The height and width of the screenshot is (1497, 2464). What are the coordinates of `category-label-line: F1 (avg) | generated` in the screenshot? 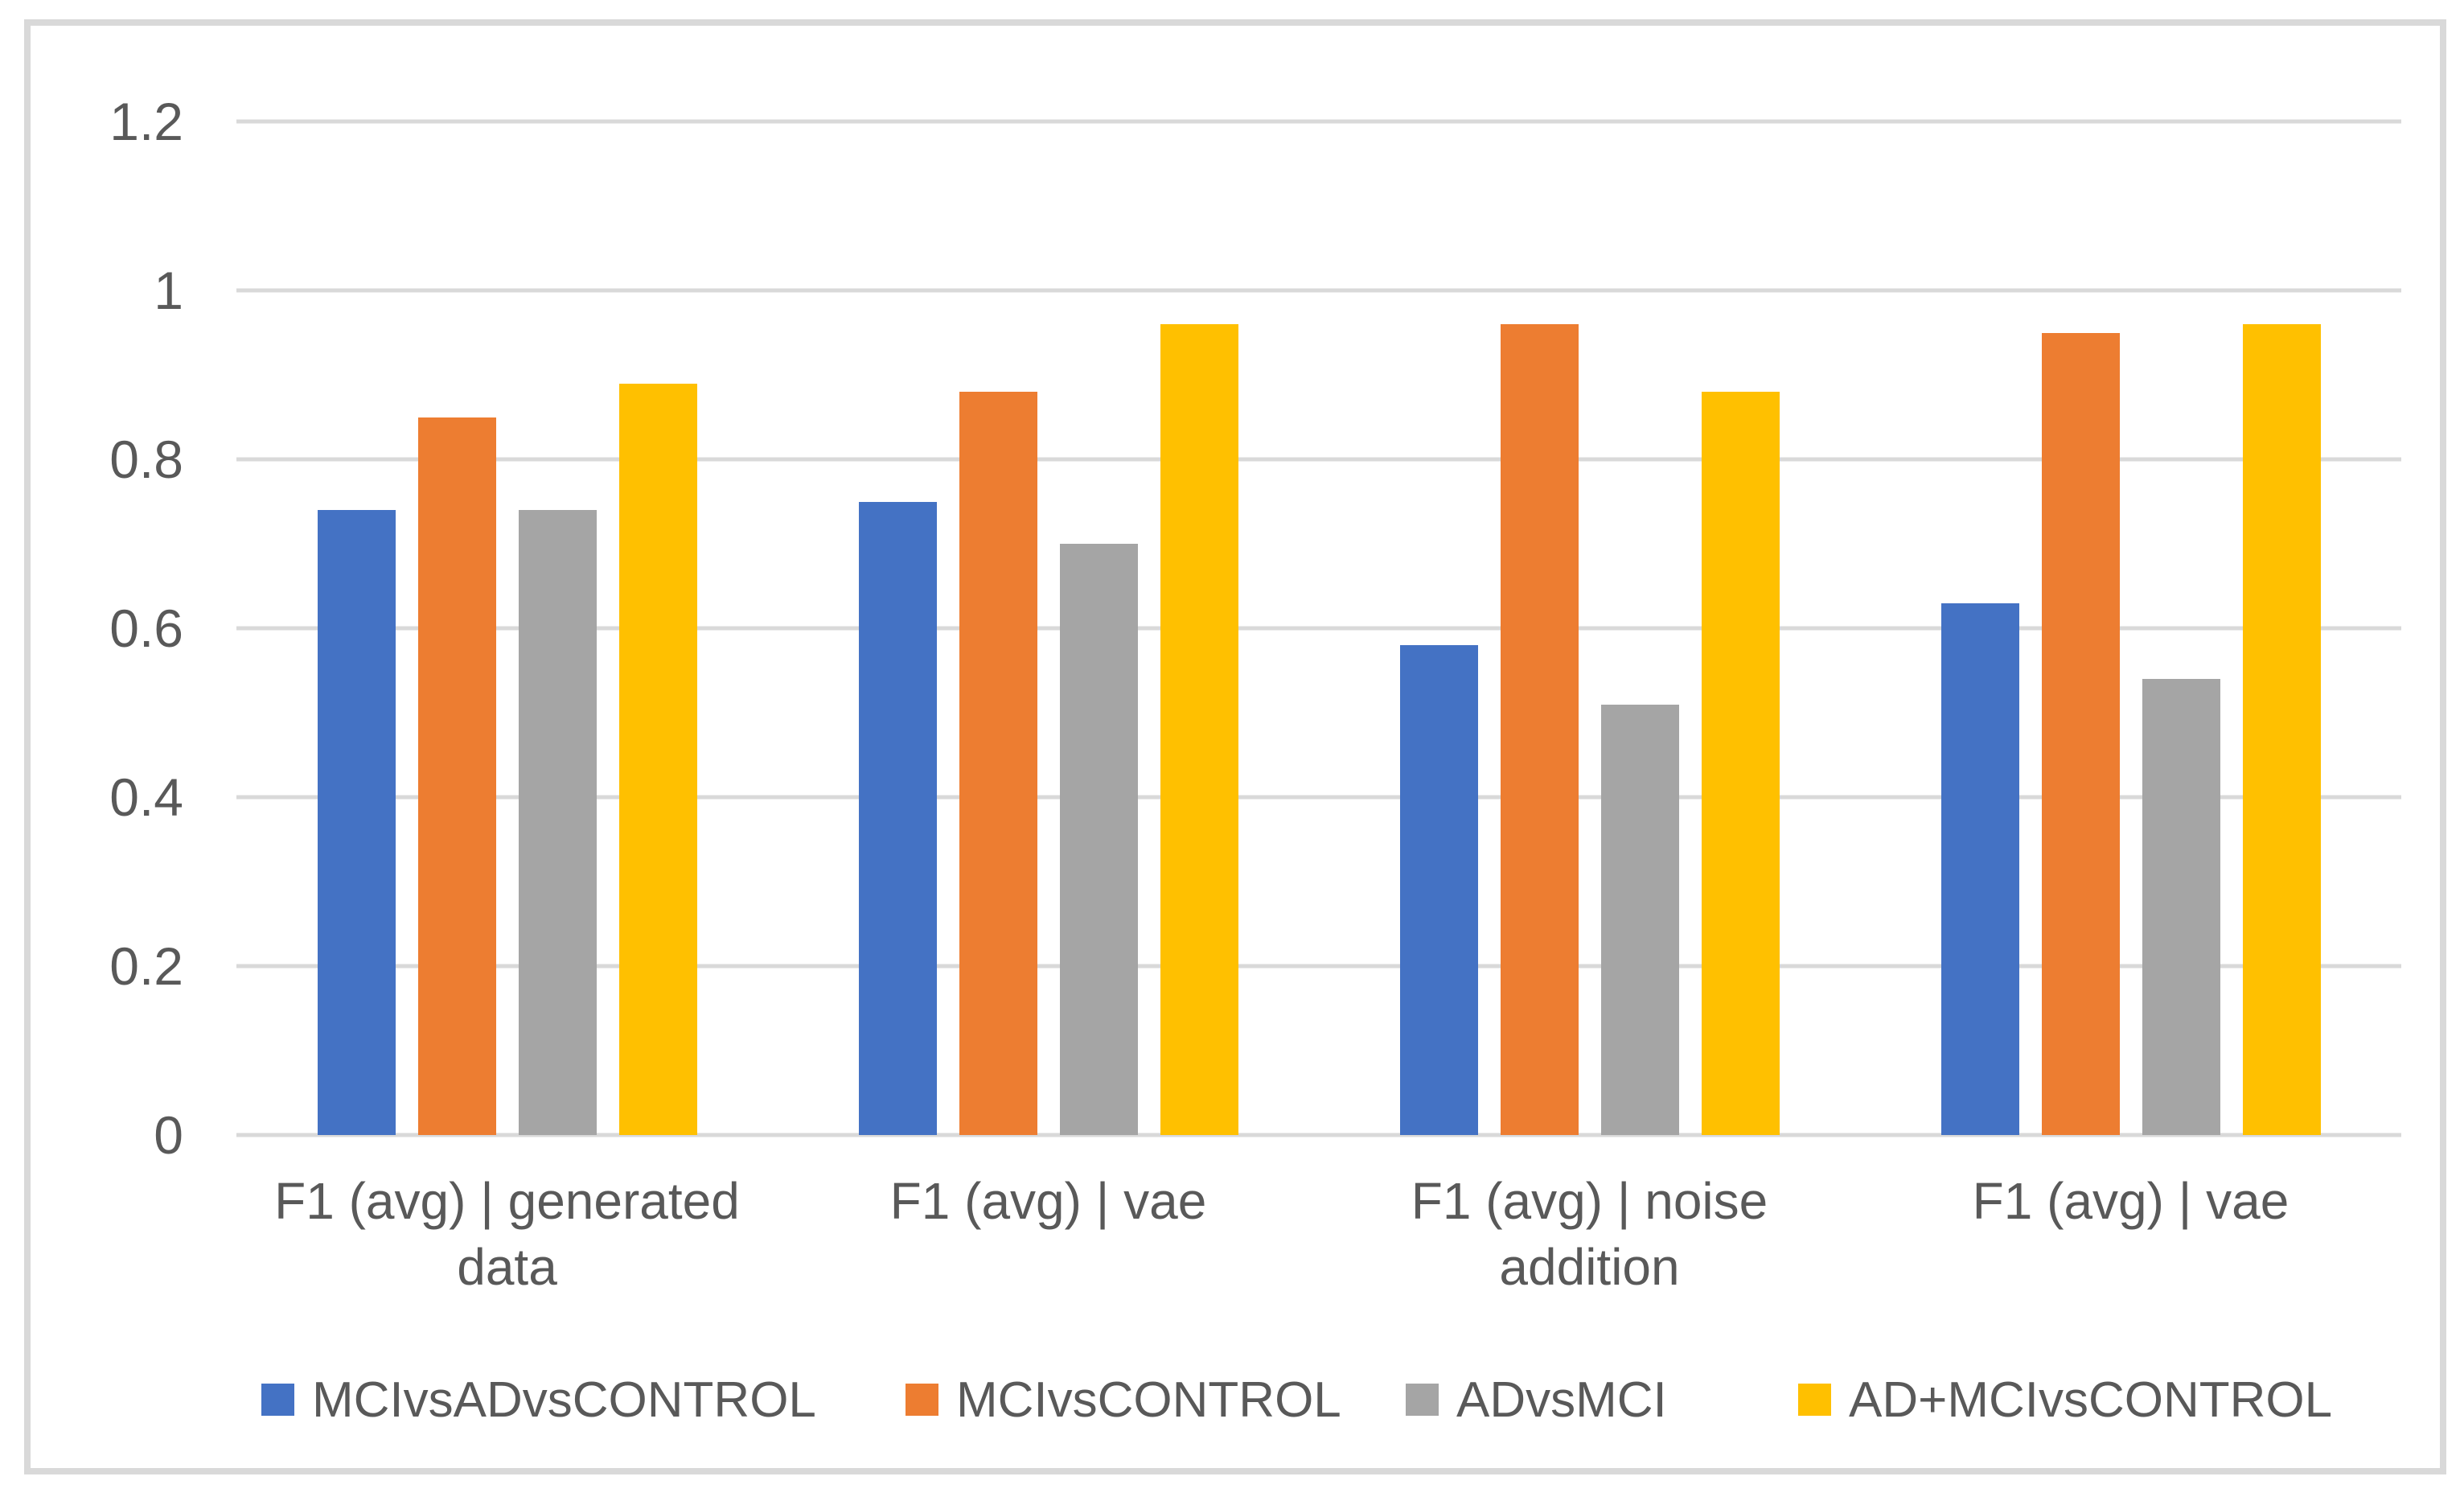 It's located at (507, 1201).